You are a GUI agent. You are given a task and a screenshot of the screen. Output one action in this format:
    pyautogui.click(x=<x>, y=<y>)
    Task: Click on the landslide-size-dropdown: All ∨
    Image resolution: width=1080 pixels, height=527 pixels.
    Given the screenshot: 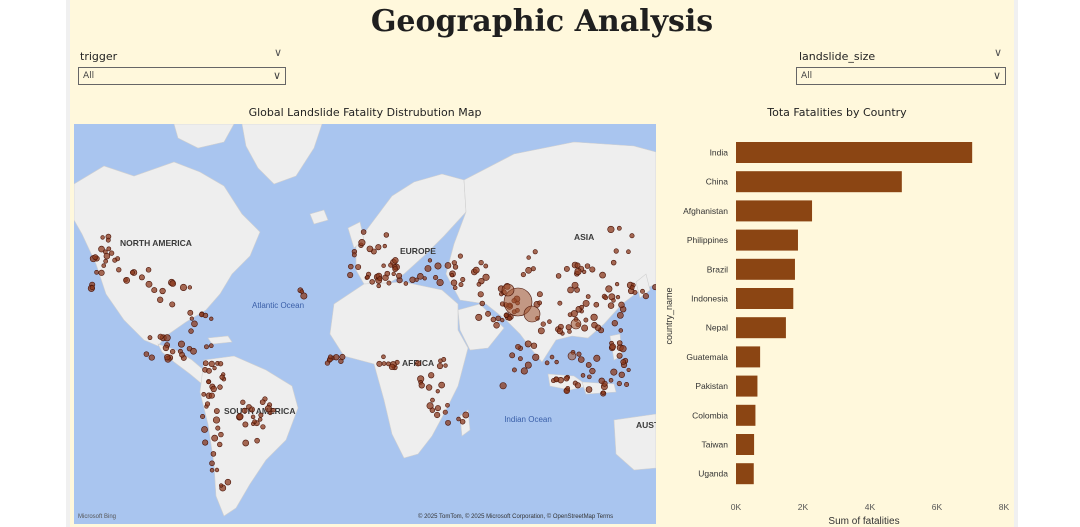 What is the action you would take?
    pyautogui.click(x=901, y=76)
    